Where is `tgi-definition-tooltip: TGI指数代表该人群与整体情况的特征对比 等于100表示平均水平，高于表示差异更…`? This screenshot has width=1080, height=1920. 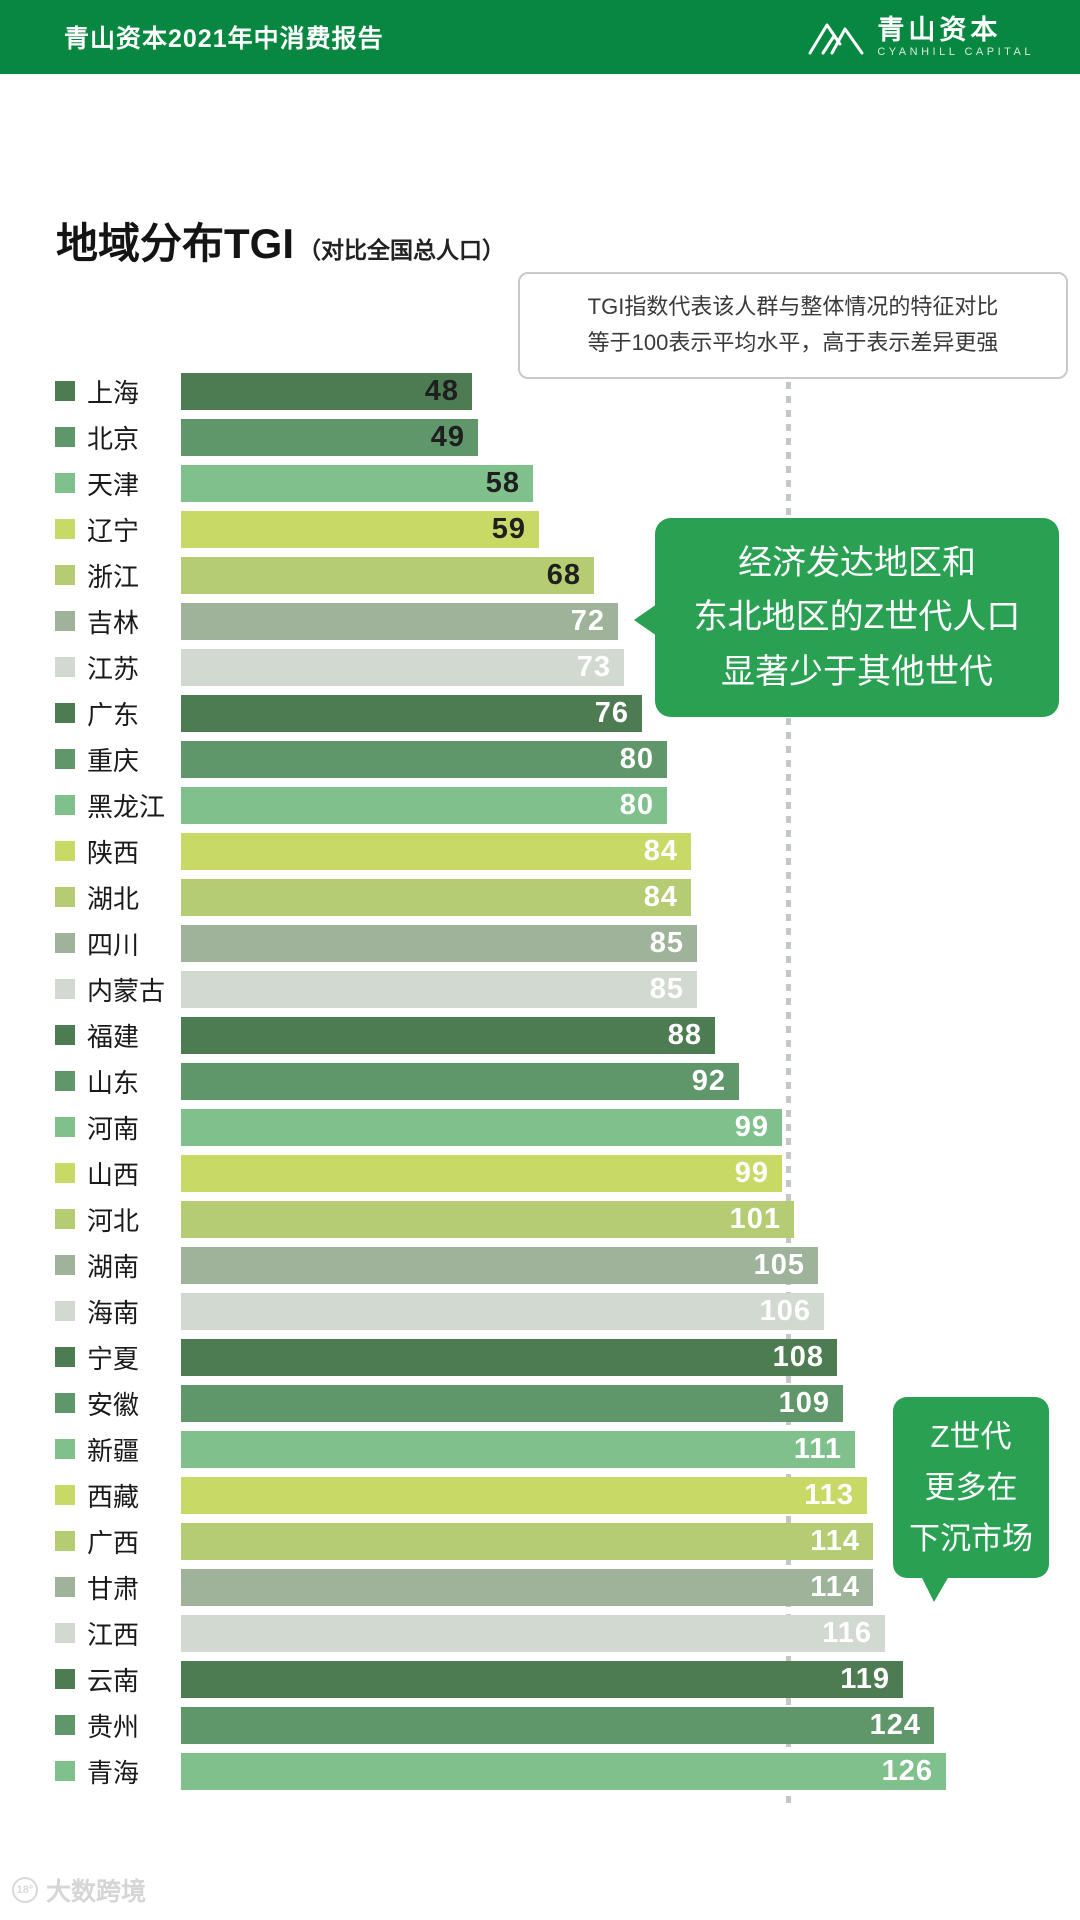 tgi-definition-tooltip: TGI指数代表该人群与整体情况的特征对比 等于100表示平均水平，高于表示差异更… is located at coordinates (793, 325).